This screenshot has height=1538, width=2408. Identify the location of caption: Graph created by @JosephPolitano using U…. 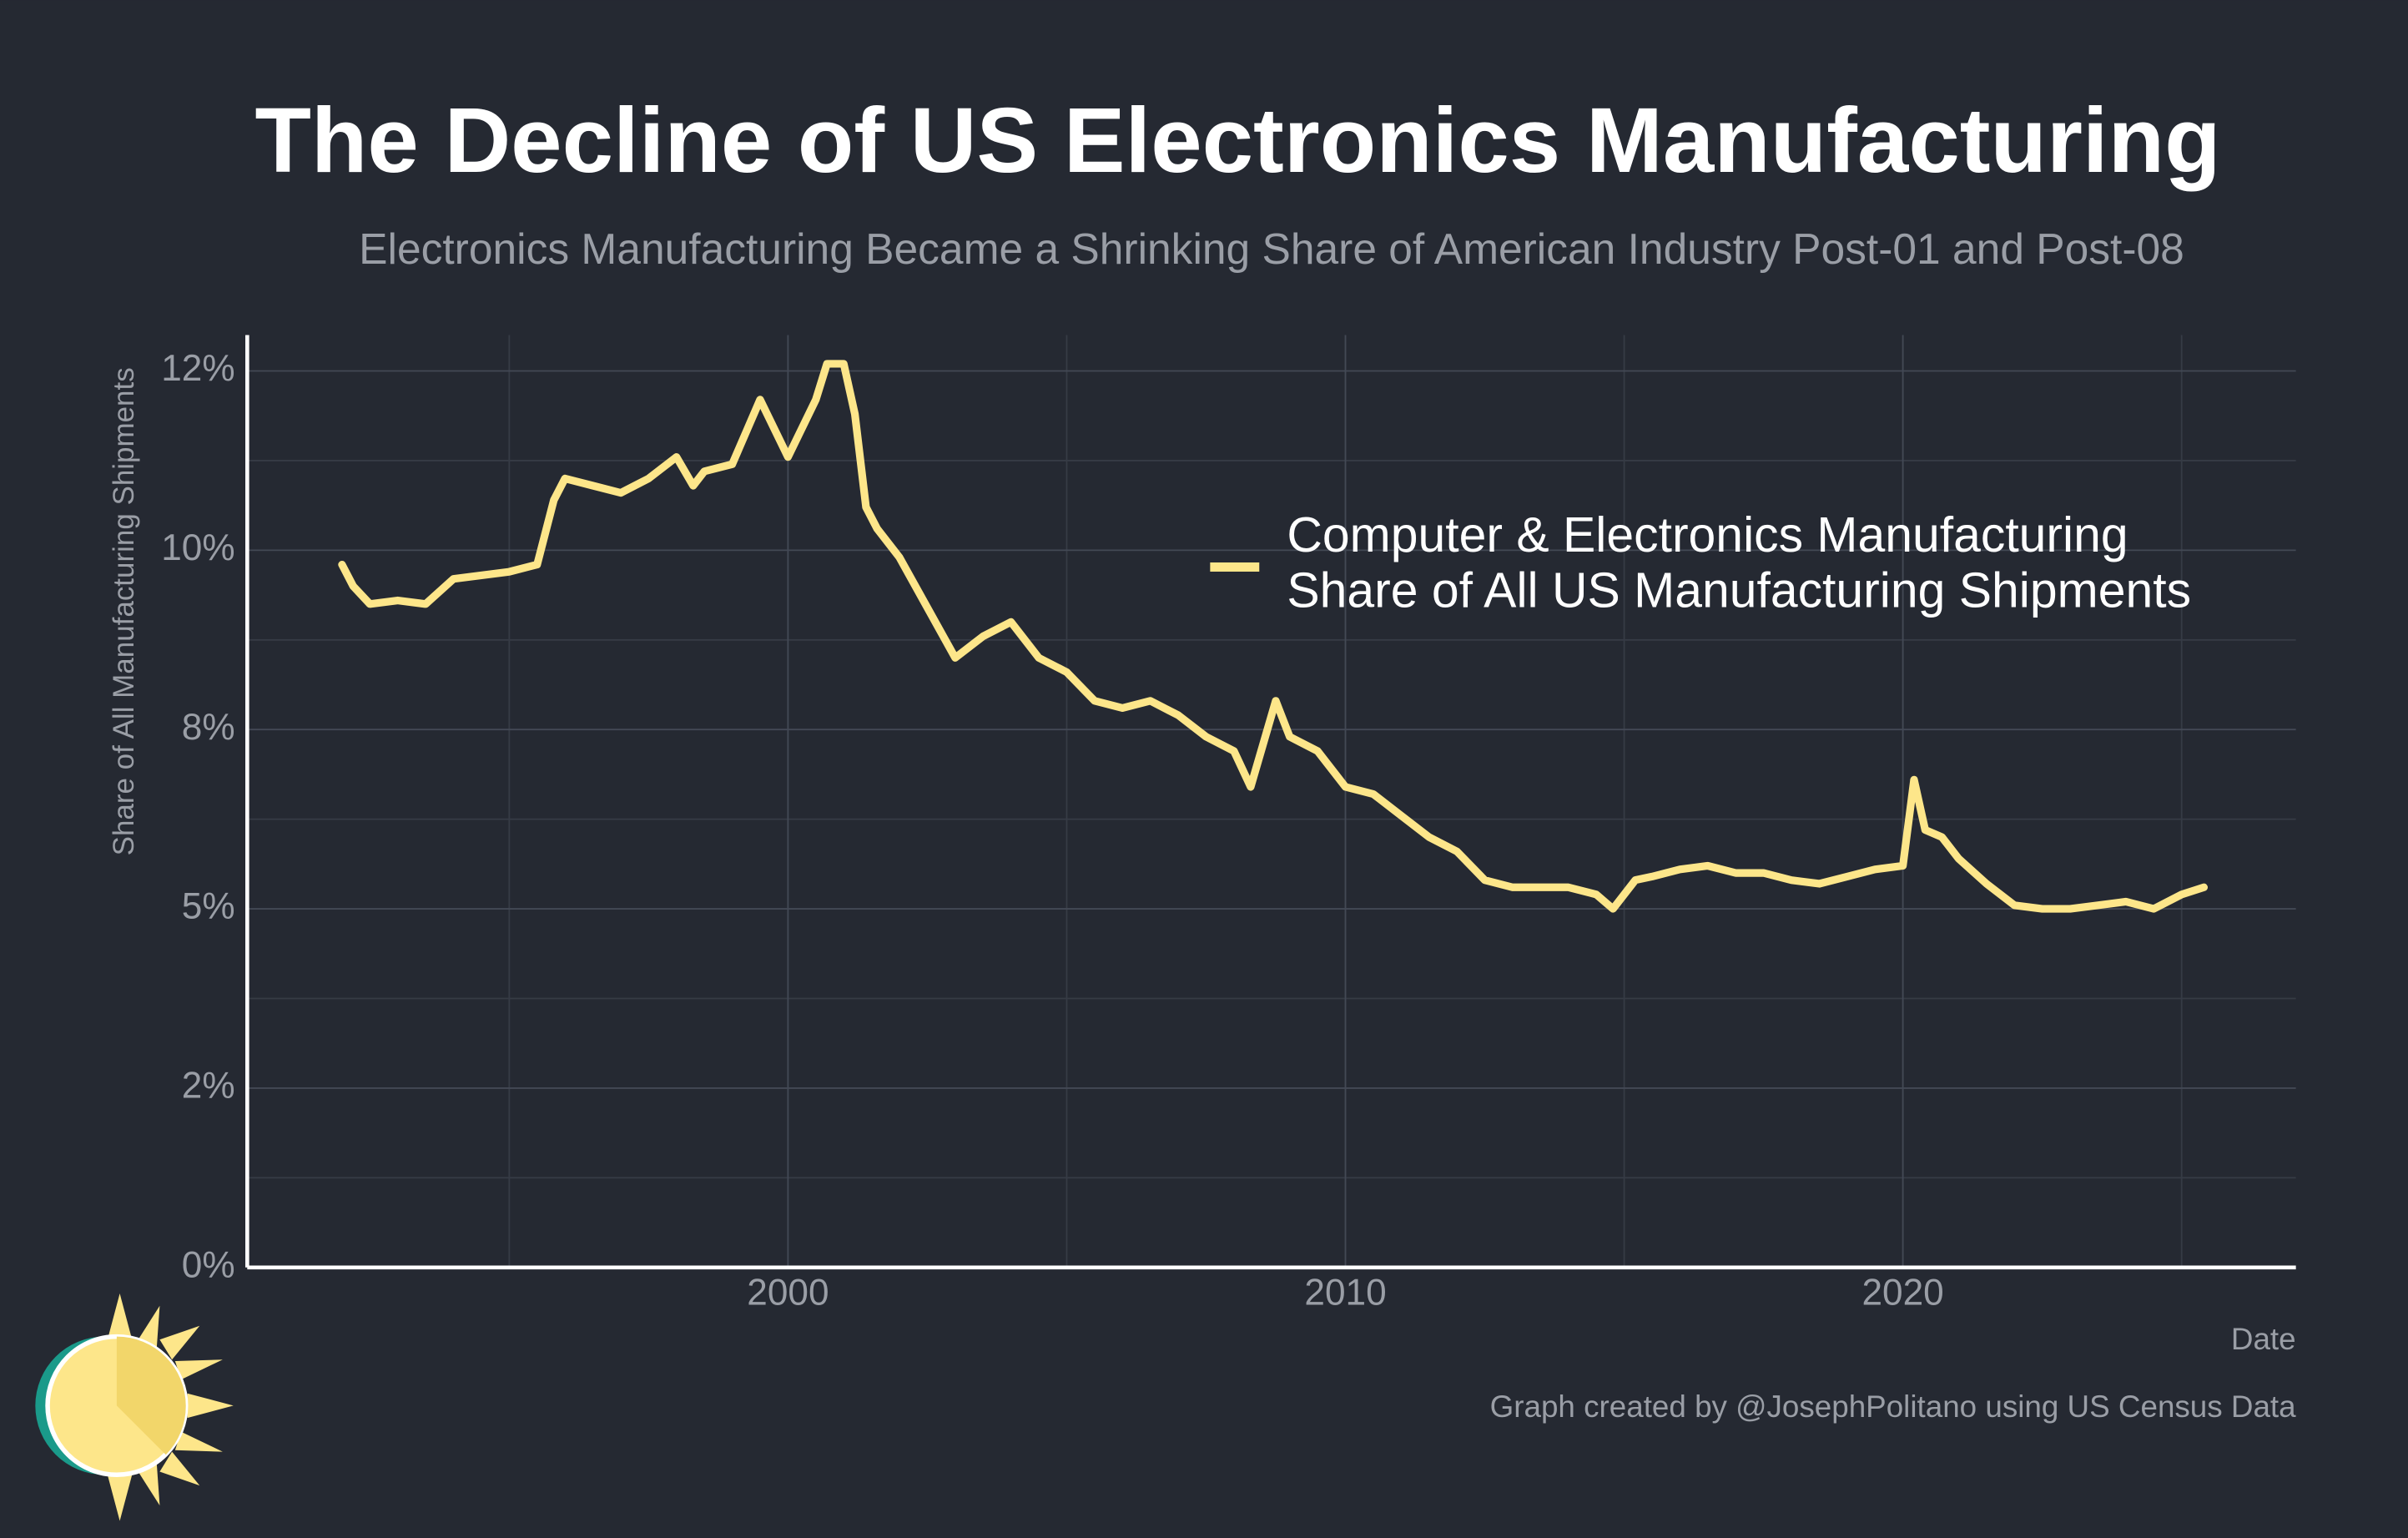
(1893, 1406).